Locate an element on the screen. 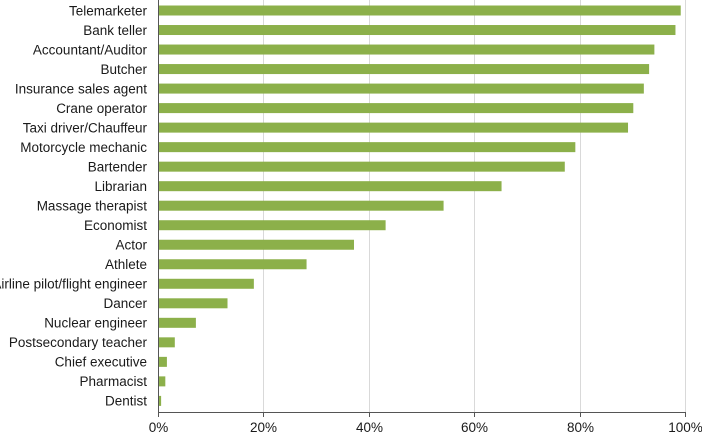 Image resolution: width=702 pixels, height=434 pixels. category-label: Pharmacist is located at coordinates (113, 381).